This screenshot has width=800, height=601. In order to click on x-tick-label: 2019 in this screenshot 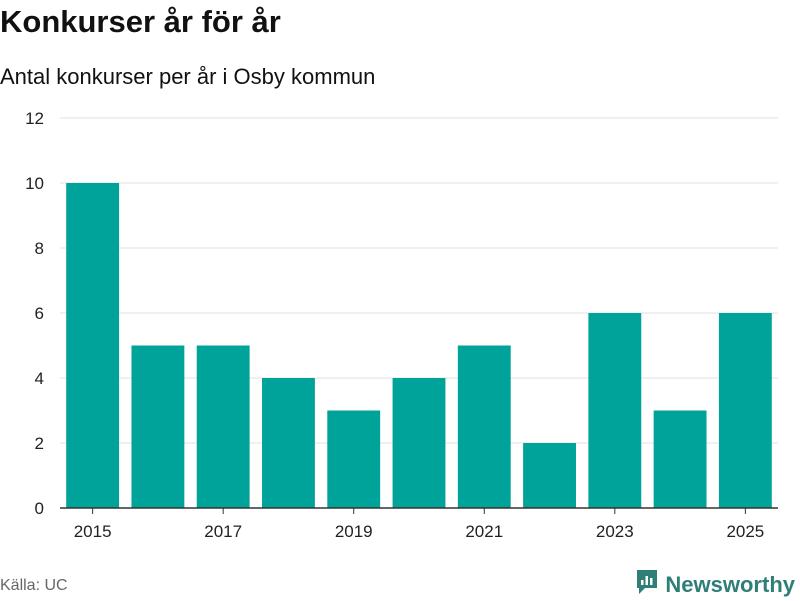, I will do `click(354, 531)`.